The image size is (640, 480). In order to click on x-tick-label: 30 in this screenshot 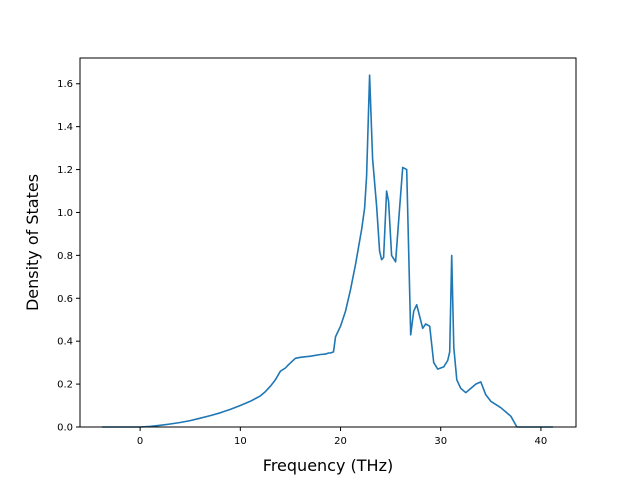, I will do `click(440, 441)`.